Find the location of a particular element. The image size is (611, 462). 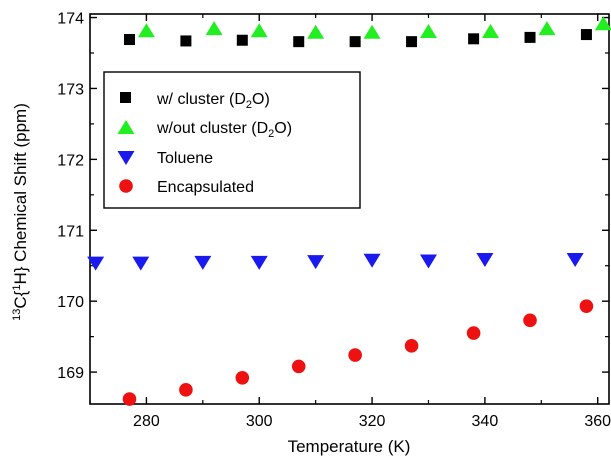

legend-item-w-out-cluster: w/out cluster (D2O) is located at coordinates (204, 130).